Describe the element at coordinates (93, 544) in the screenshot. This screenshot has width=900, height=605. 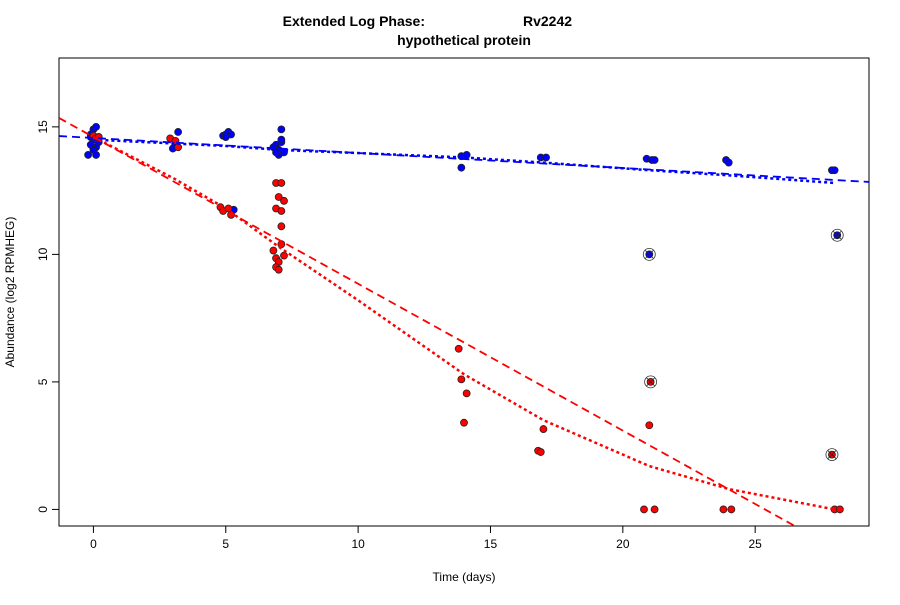
I see `x-tick-label: 0` at that location.